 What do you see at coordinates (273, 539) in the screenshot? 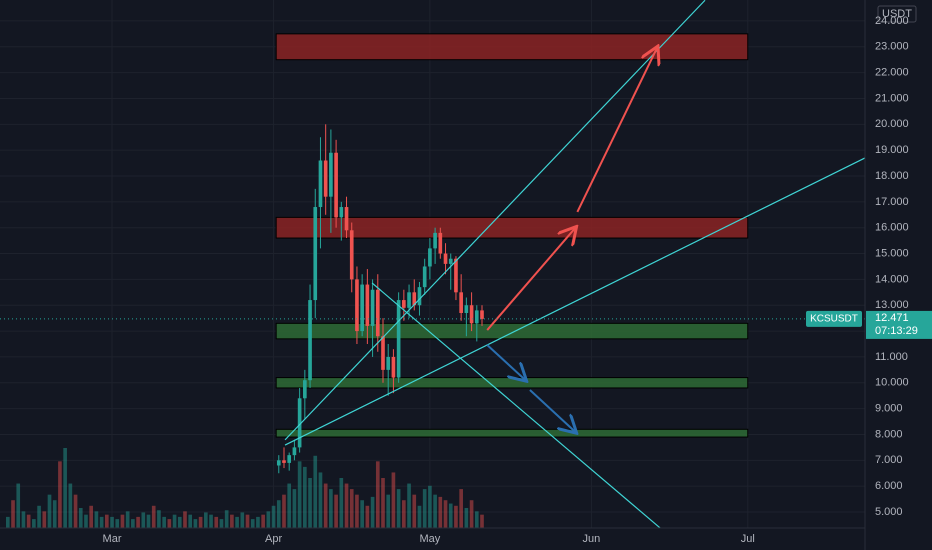
I see `x-tick-label: Apr` at bounding box center [273, 539].